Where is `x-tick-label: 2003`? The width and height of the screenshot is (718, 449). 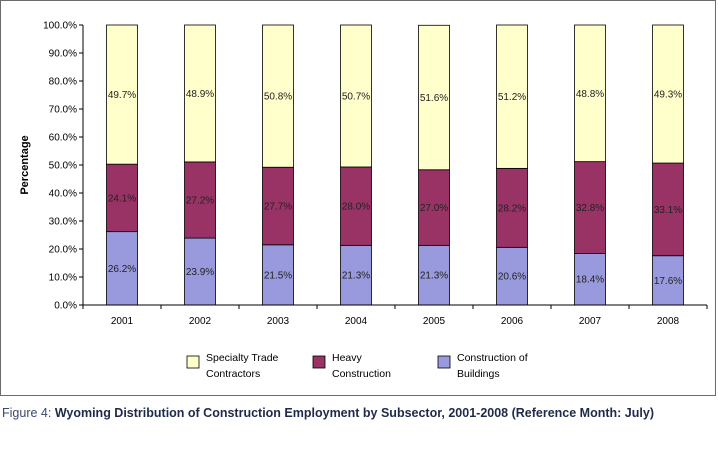 x-tick-label: 2003 is located at coordinates (278, 321).